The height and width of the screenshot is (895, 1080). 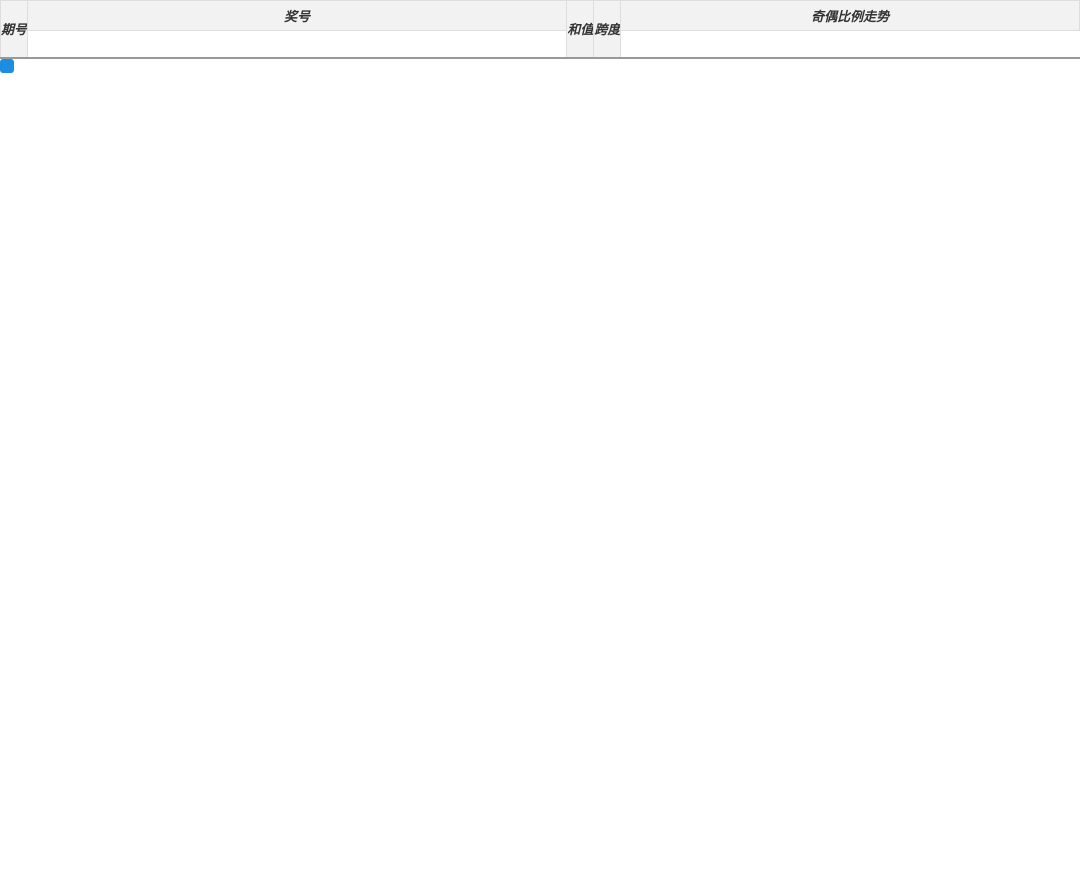 I want to click on trend-table: 期号 奖号 和值 跨度 奇偶比例走势, so click(x=540, y=29).